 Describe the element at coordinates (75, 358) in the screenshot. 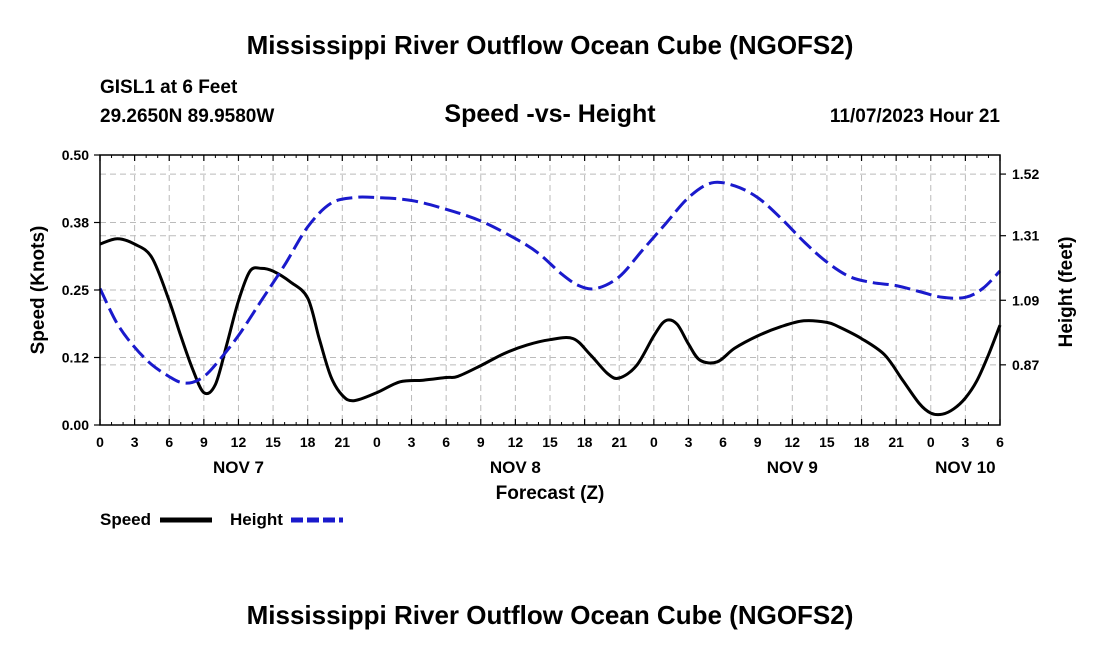

I see `y-tick-label: 0.12` at that location.